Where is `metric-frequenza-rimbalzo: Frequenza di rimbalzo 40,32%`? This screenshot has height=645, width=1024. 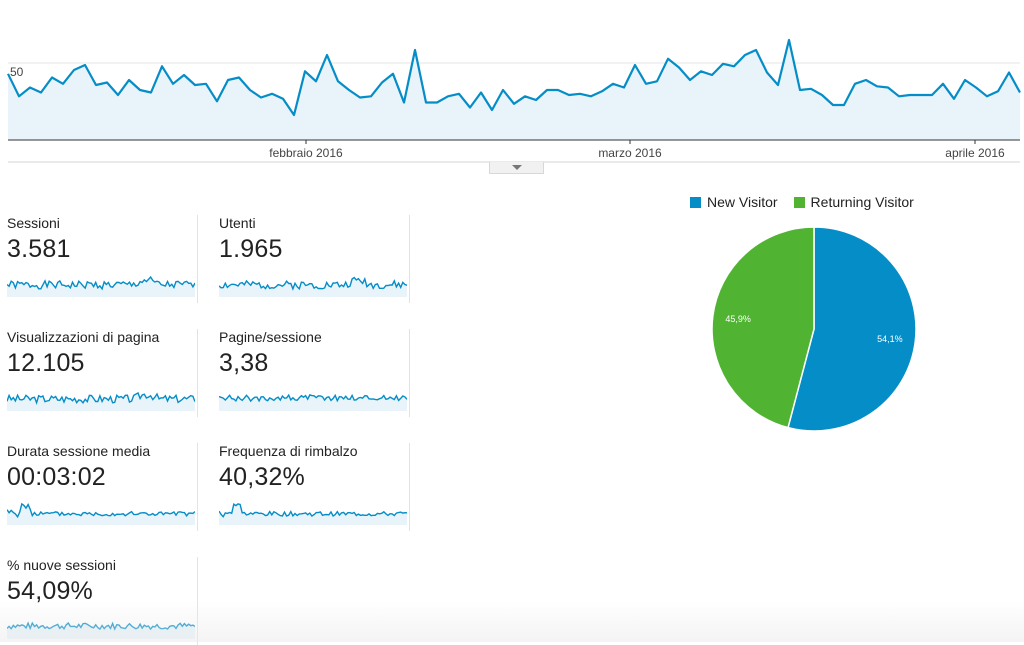 metric-frequenza-rimbalzo: Frequenza di rimbalzo 40,32% is located at coordinates (311, 487).